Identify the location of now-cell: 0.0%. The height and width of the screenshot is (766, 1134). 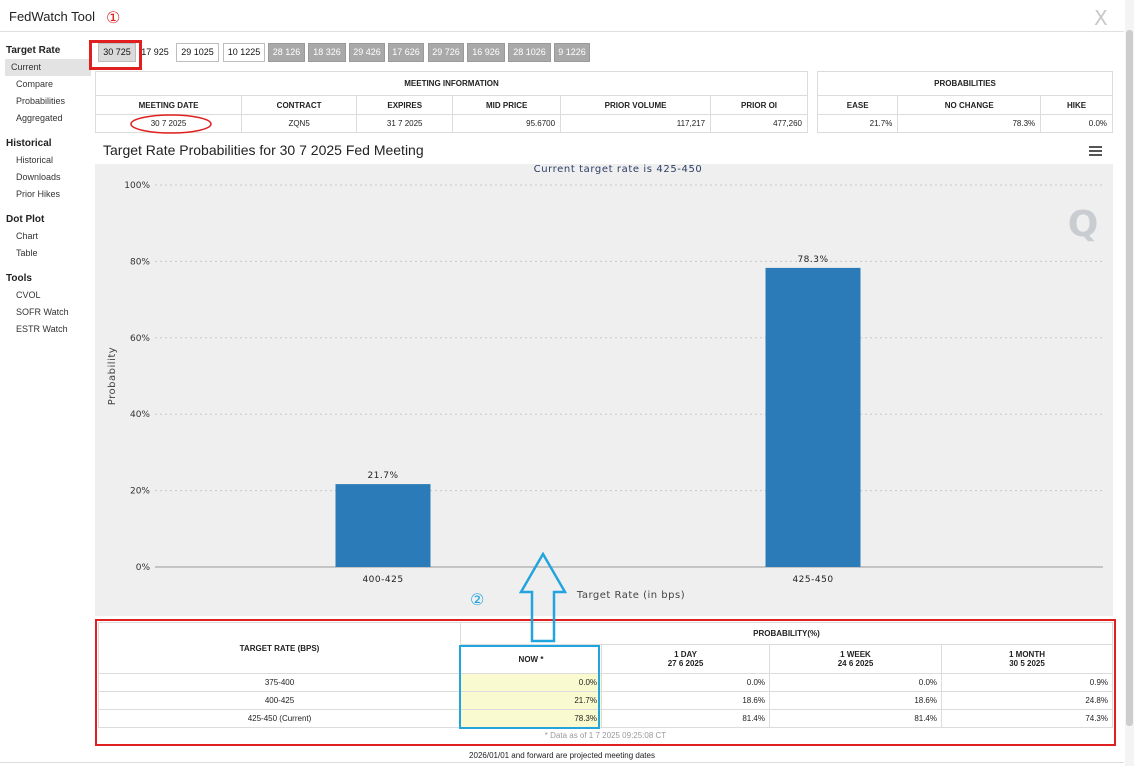
(531, 682).